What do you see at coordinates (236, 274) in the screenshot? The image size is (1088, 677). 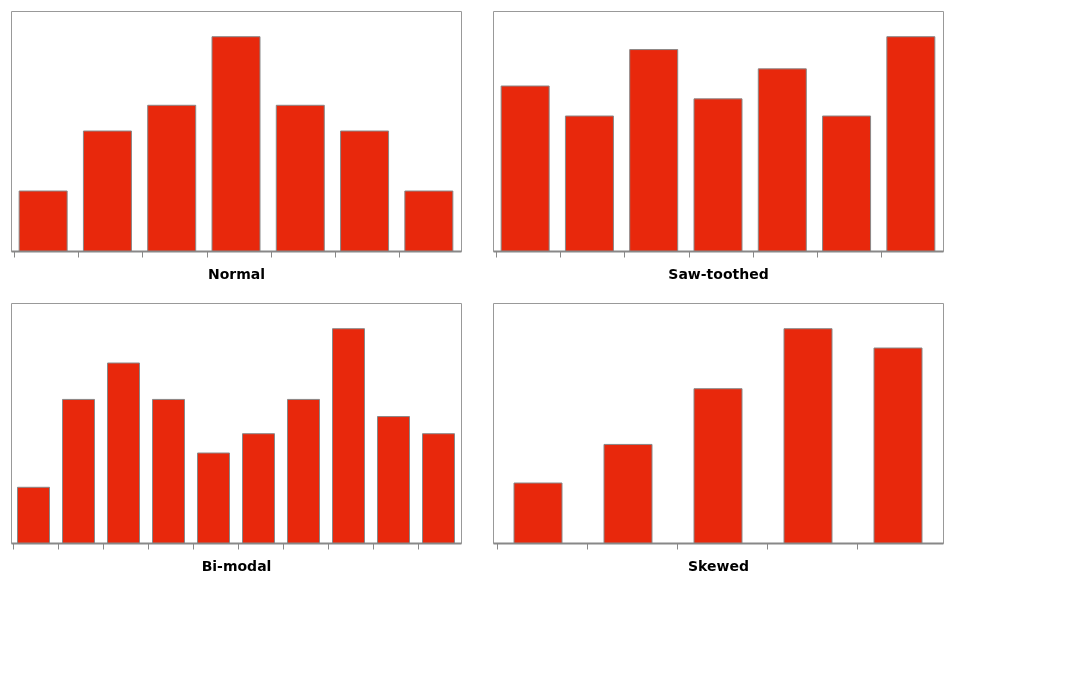 I see `x-axis-title: Normal` at bounding box center [236, 274].